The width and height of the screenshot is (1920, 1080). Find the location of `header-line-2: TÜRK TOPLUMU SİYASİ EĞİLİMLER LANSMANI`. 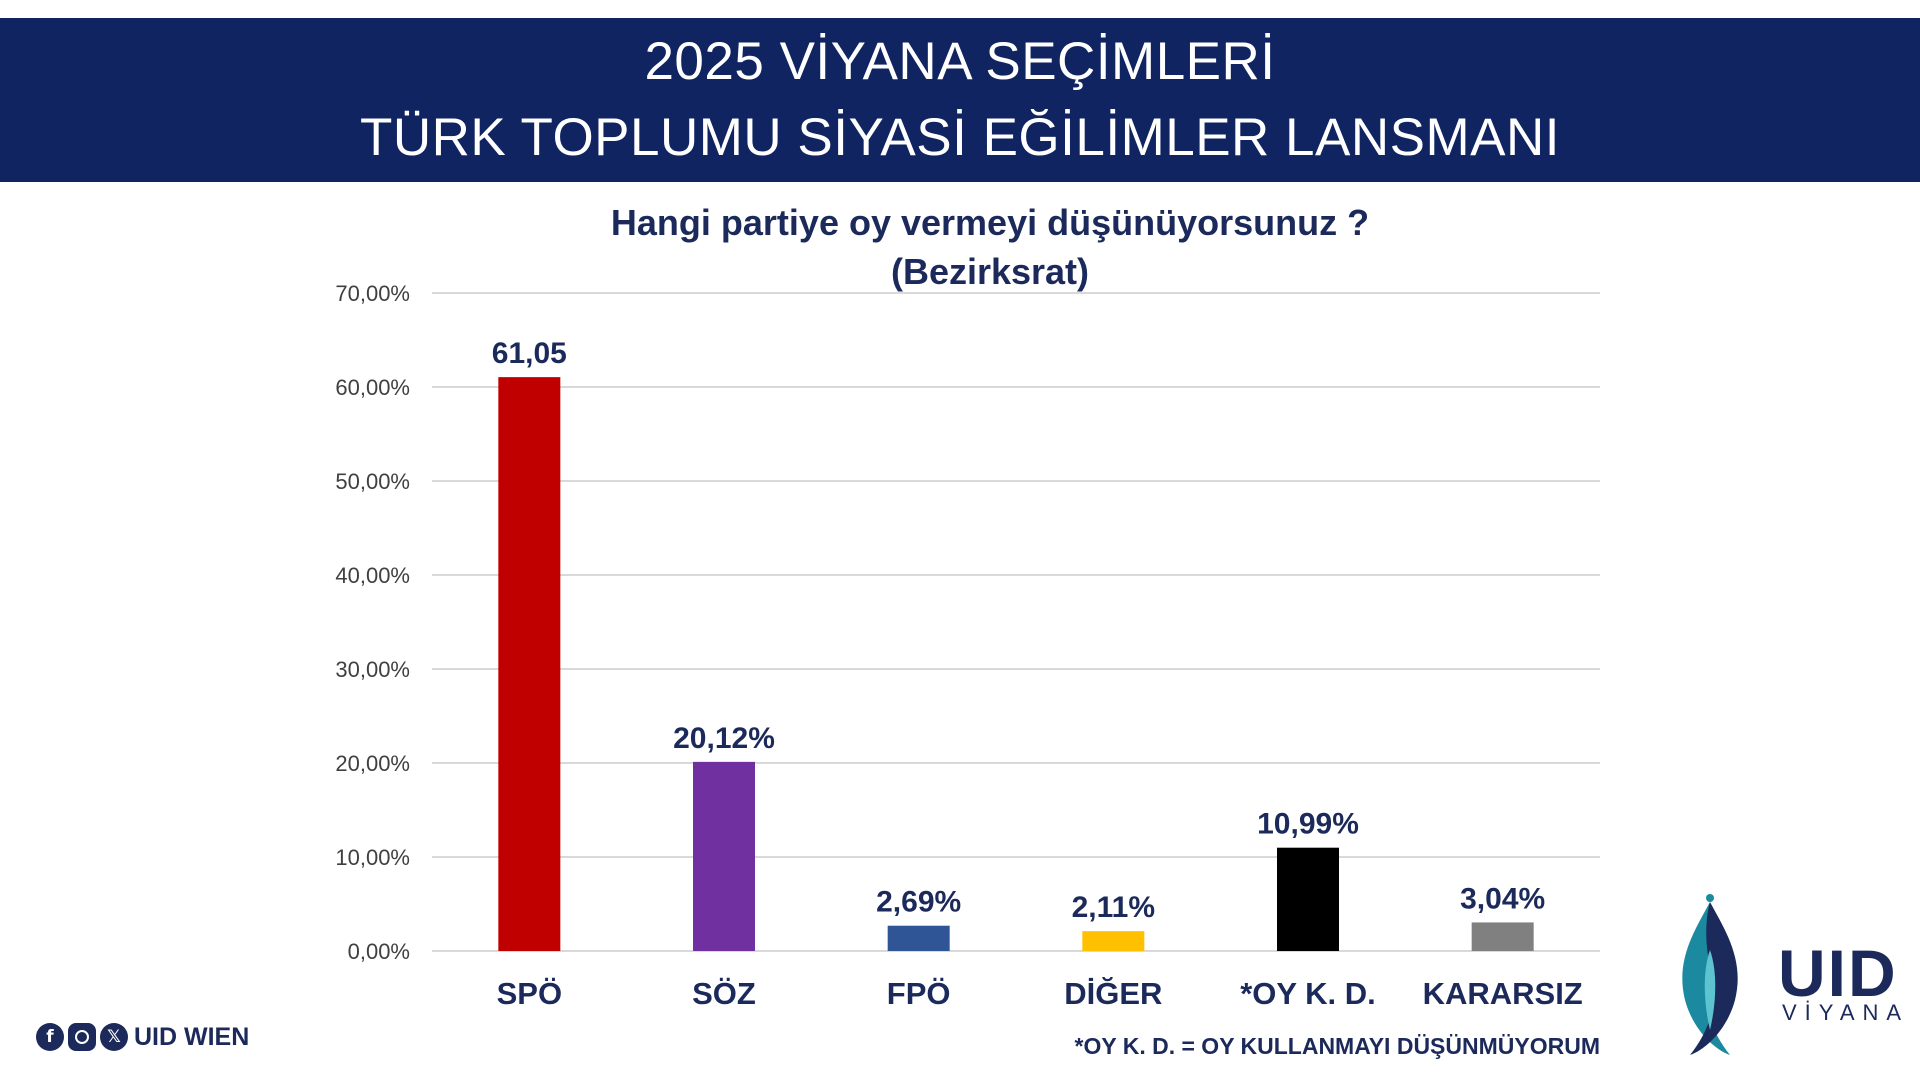

header-line-2: TÜRK TOPLUMU SİYASİ EĞİLİMLER LANSMANI is located at coordinates (959, 137).